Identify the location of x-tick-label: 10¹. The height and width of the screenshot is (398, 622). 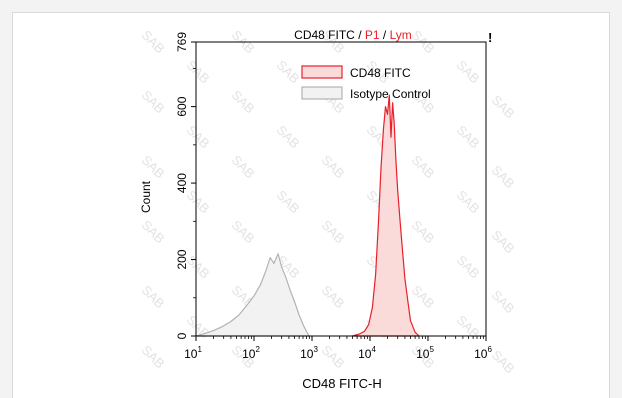
(193, 353).